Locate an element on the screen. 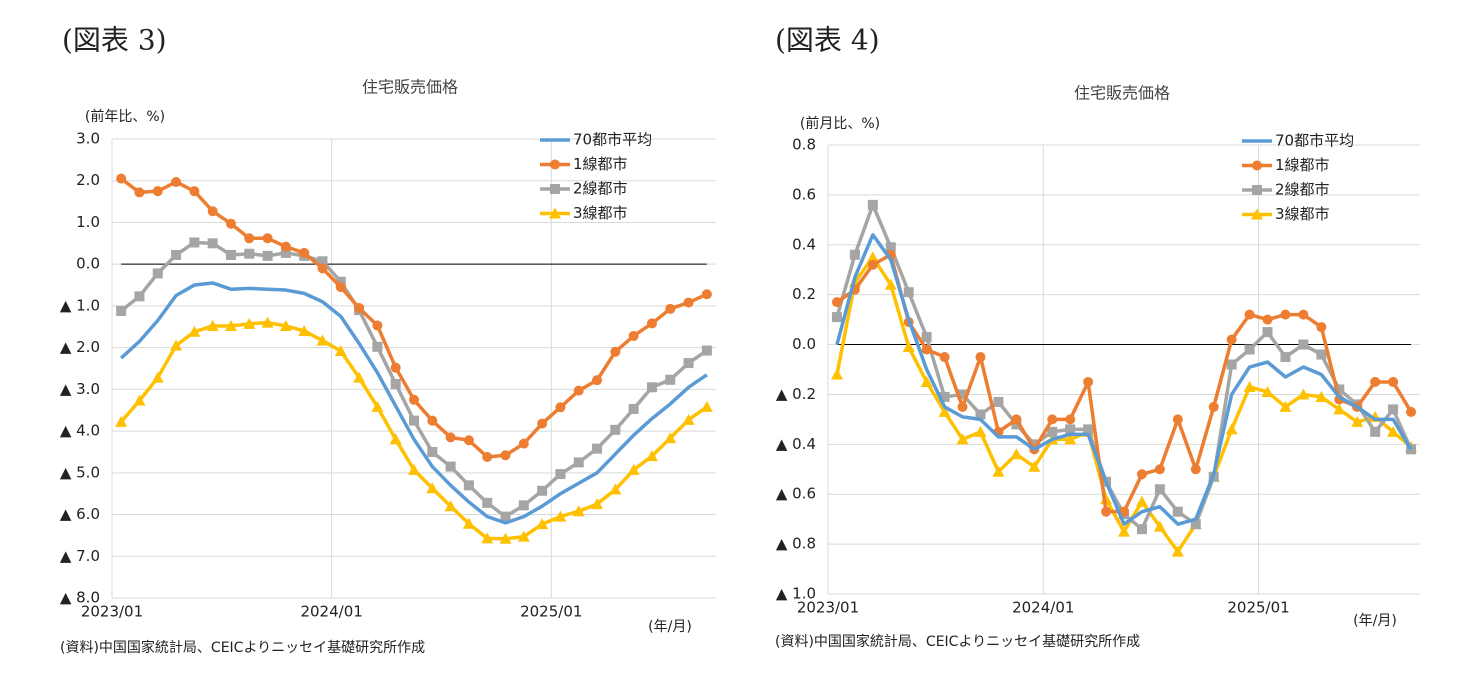 The height and width of the screenshot is (695, 1470). x-tick-label: 2025/01 is located at coordinates (1258, 608).